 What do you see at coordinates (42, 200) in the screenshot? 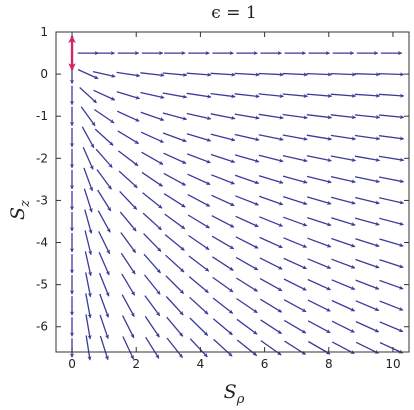
I see `y-tick-label: -3` at bounding box center [42, 200].